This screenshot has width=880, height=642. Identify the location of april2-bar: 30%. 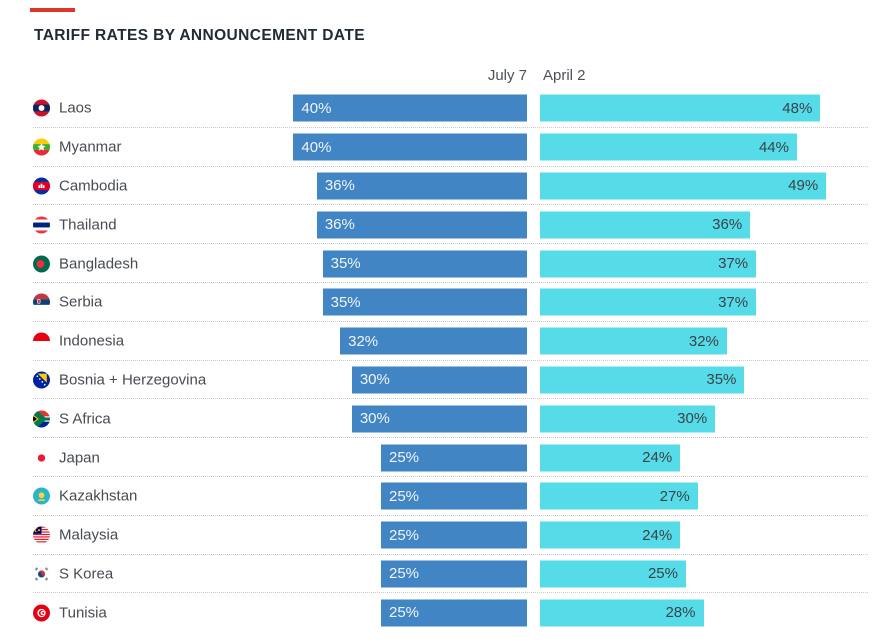
(628, 419).